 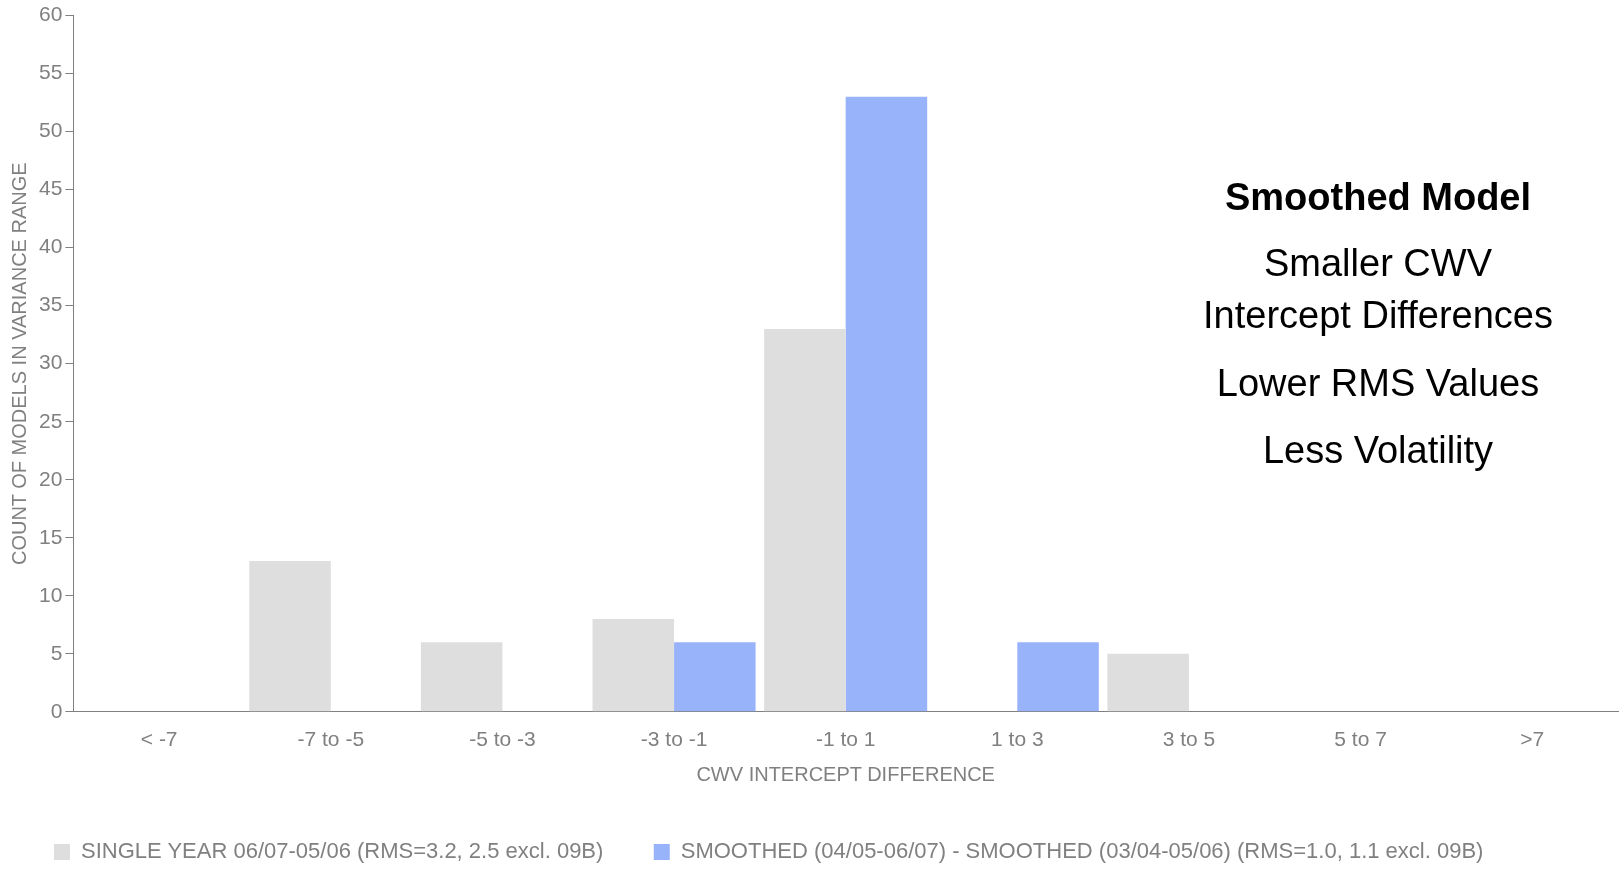 What do you see at coordinates (845, 739) in the screenshot?
I see `x-tick-label: -1 to 1` at bounding box center [845, 739].